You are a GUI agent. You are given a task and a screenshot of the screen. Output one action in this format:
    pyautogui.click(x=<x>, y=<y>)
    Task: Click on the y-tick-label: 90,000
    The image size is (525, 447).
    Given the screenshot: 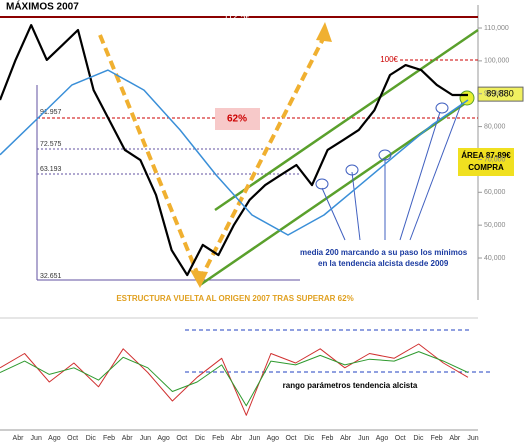 What is the action you would take?
    pyautogui.click(x=495, y=94)
    